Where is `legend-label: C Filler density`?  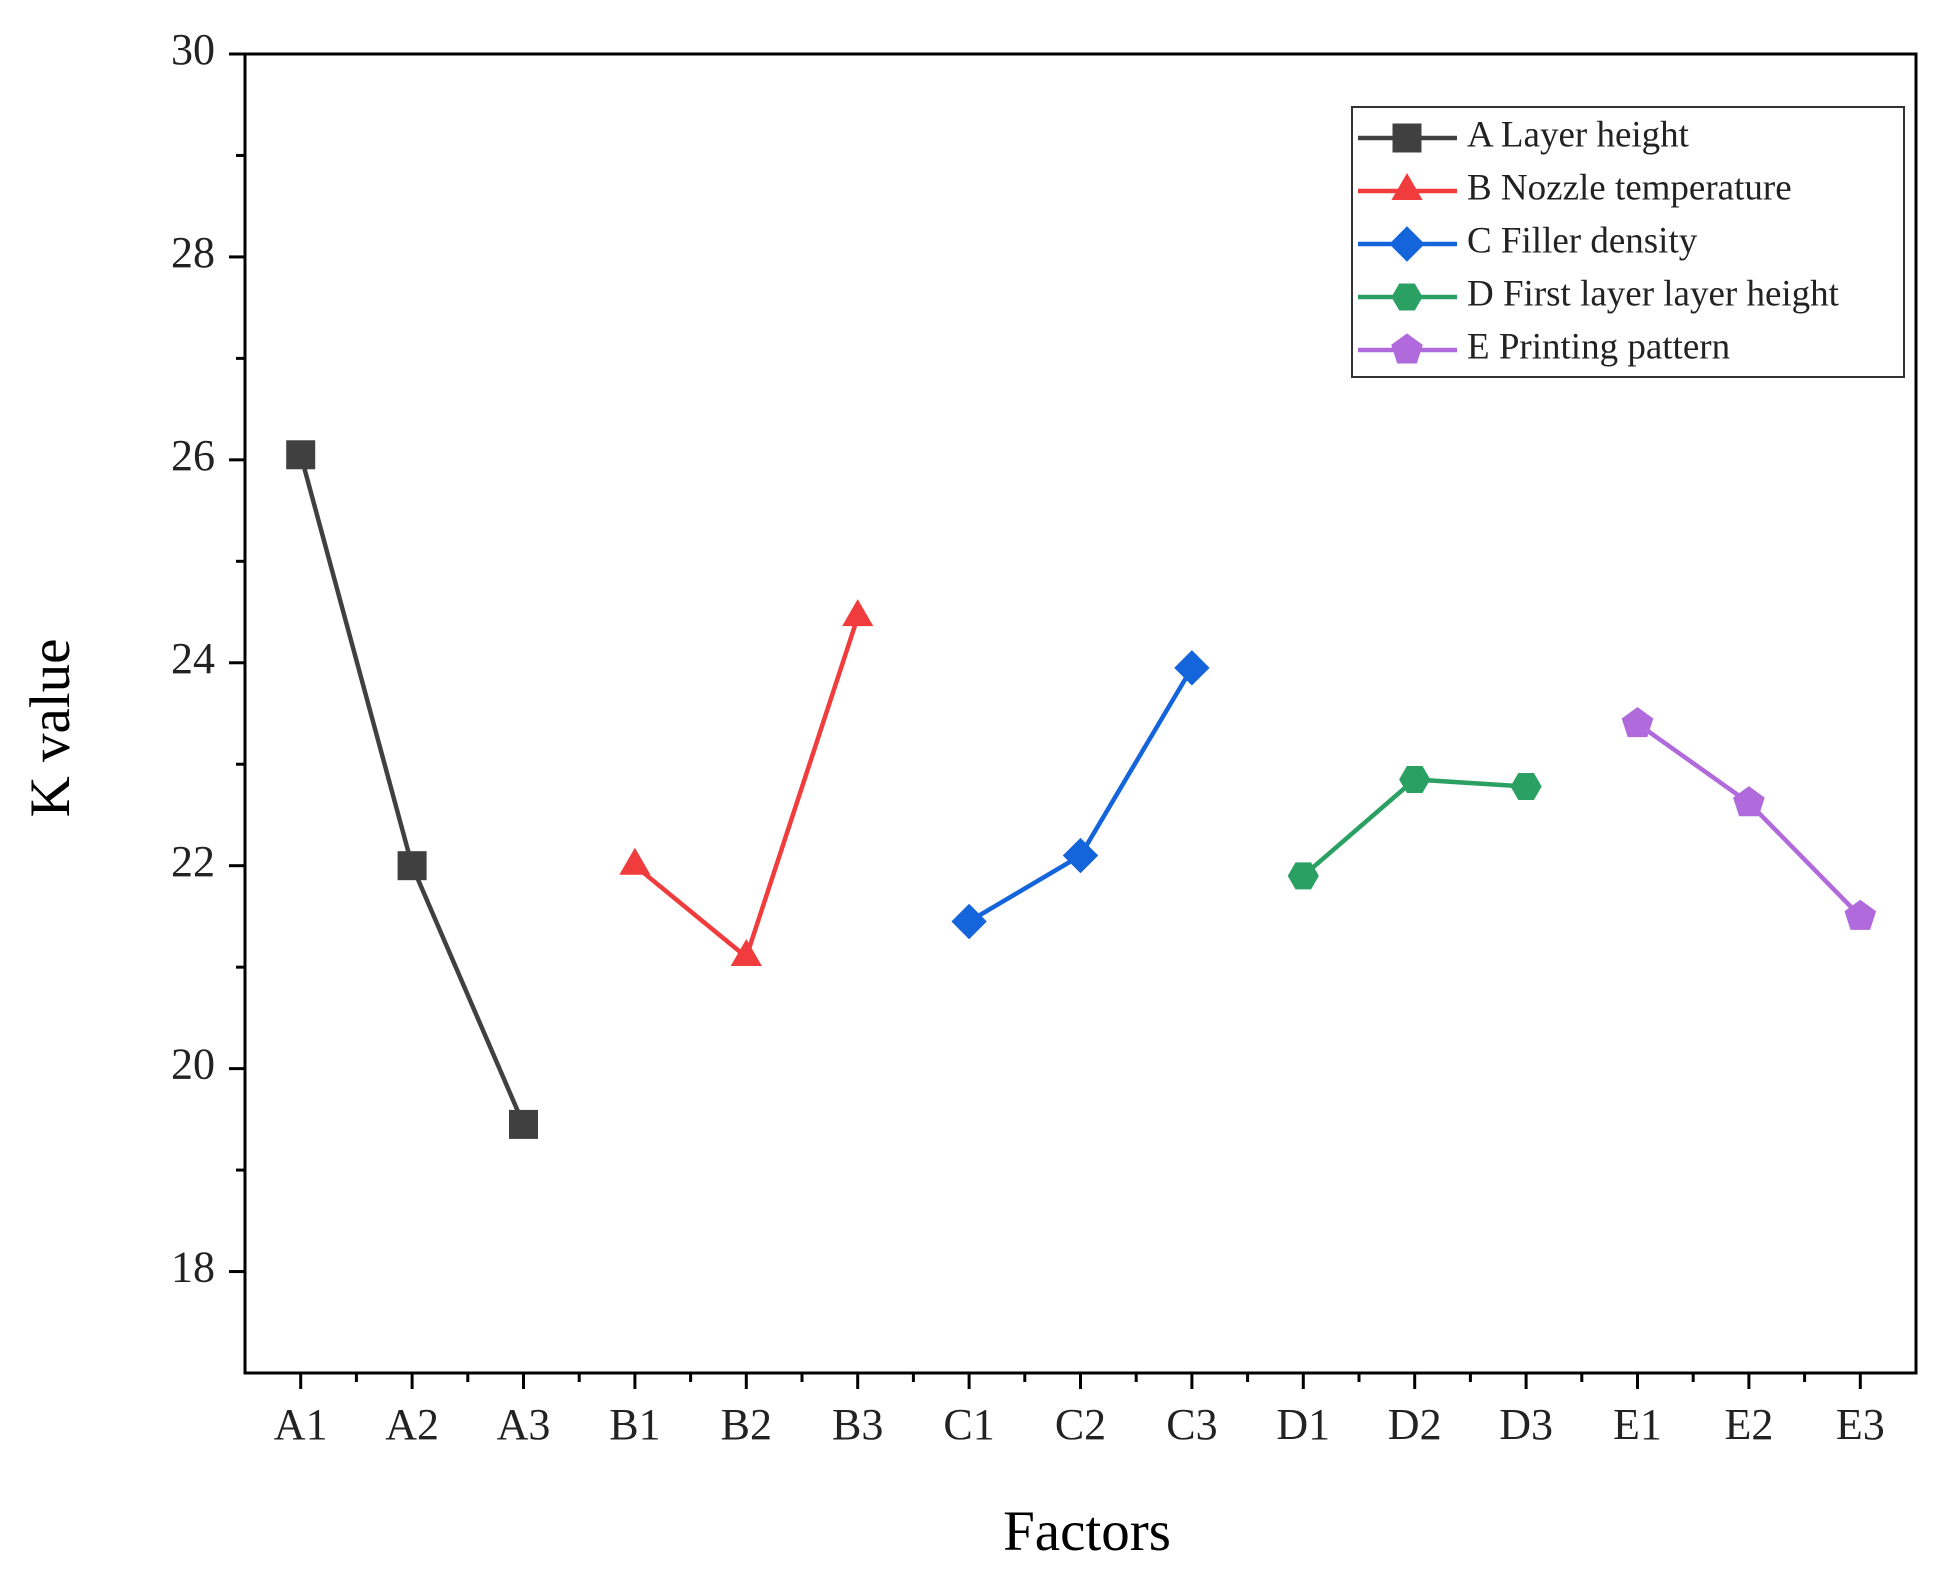
legend-label: C Filler density is located at coordinates (1582, 240).